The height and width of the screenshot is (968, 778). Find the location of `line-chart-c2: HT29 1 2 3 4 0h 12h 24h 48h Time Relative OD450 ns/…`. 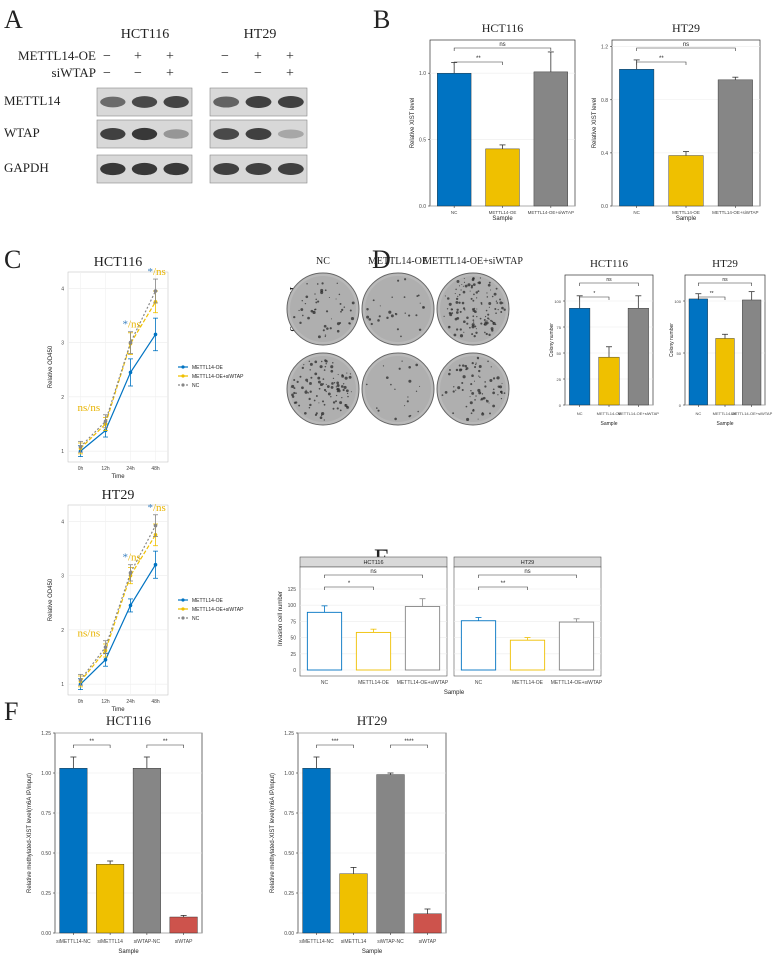

line-chart-c2: HT29 1 2 3 4 0h 12h 24h 48h Time Relative OD450 ns/… is located at coordinates (146, 600).